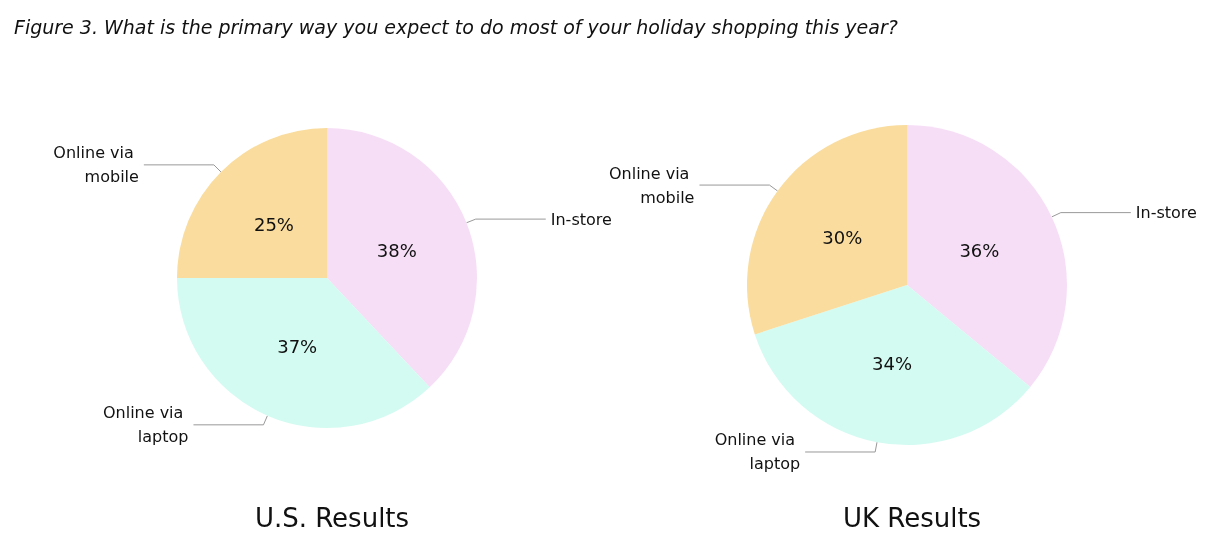 Image resolution: width=1232 pixels, height=551 pixels. I want to click on caption: Figure 3. What is the primary way you expect to do most of your holiday shopping this year?, so click(456, 27).